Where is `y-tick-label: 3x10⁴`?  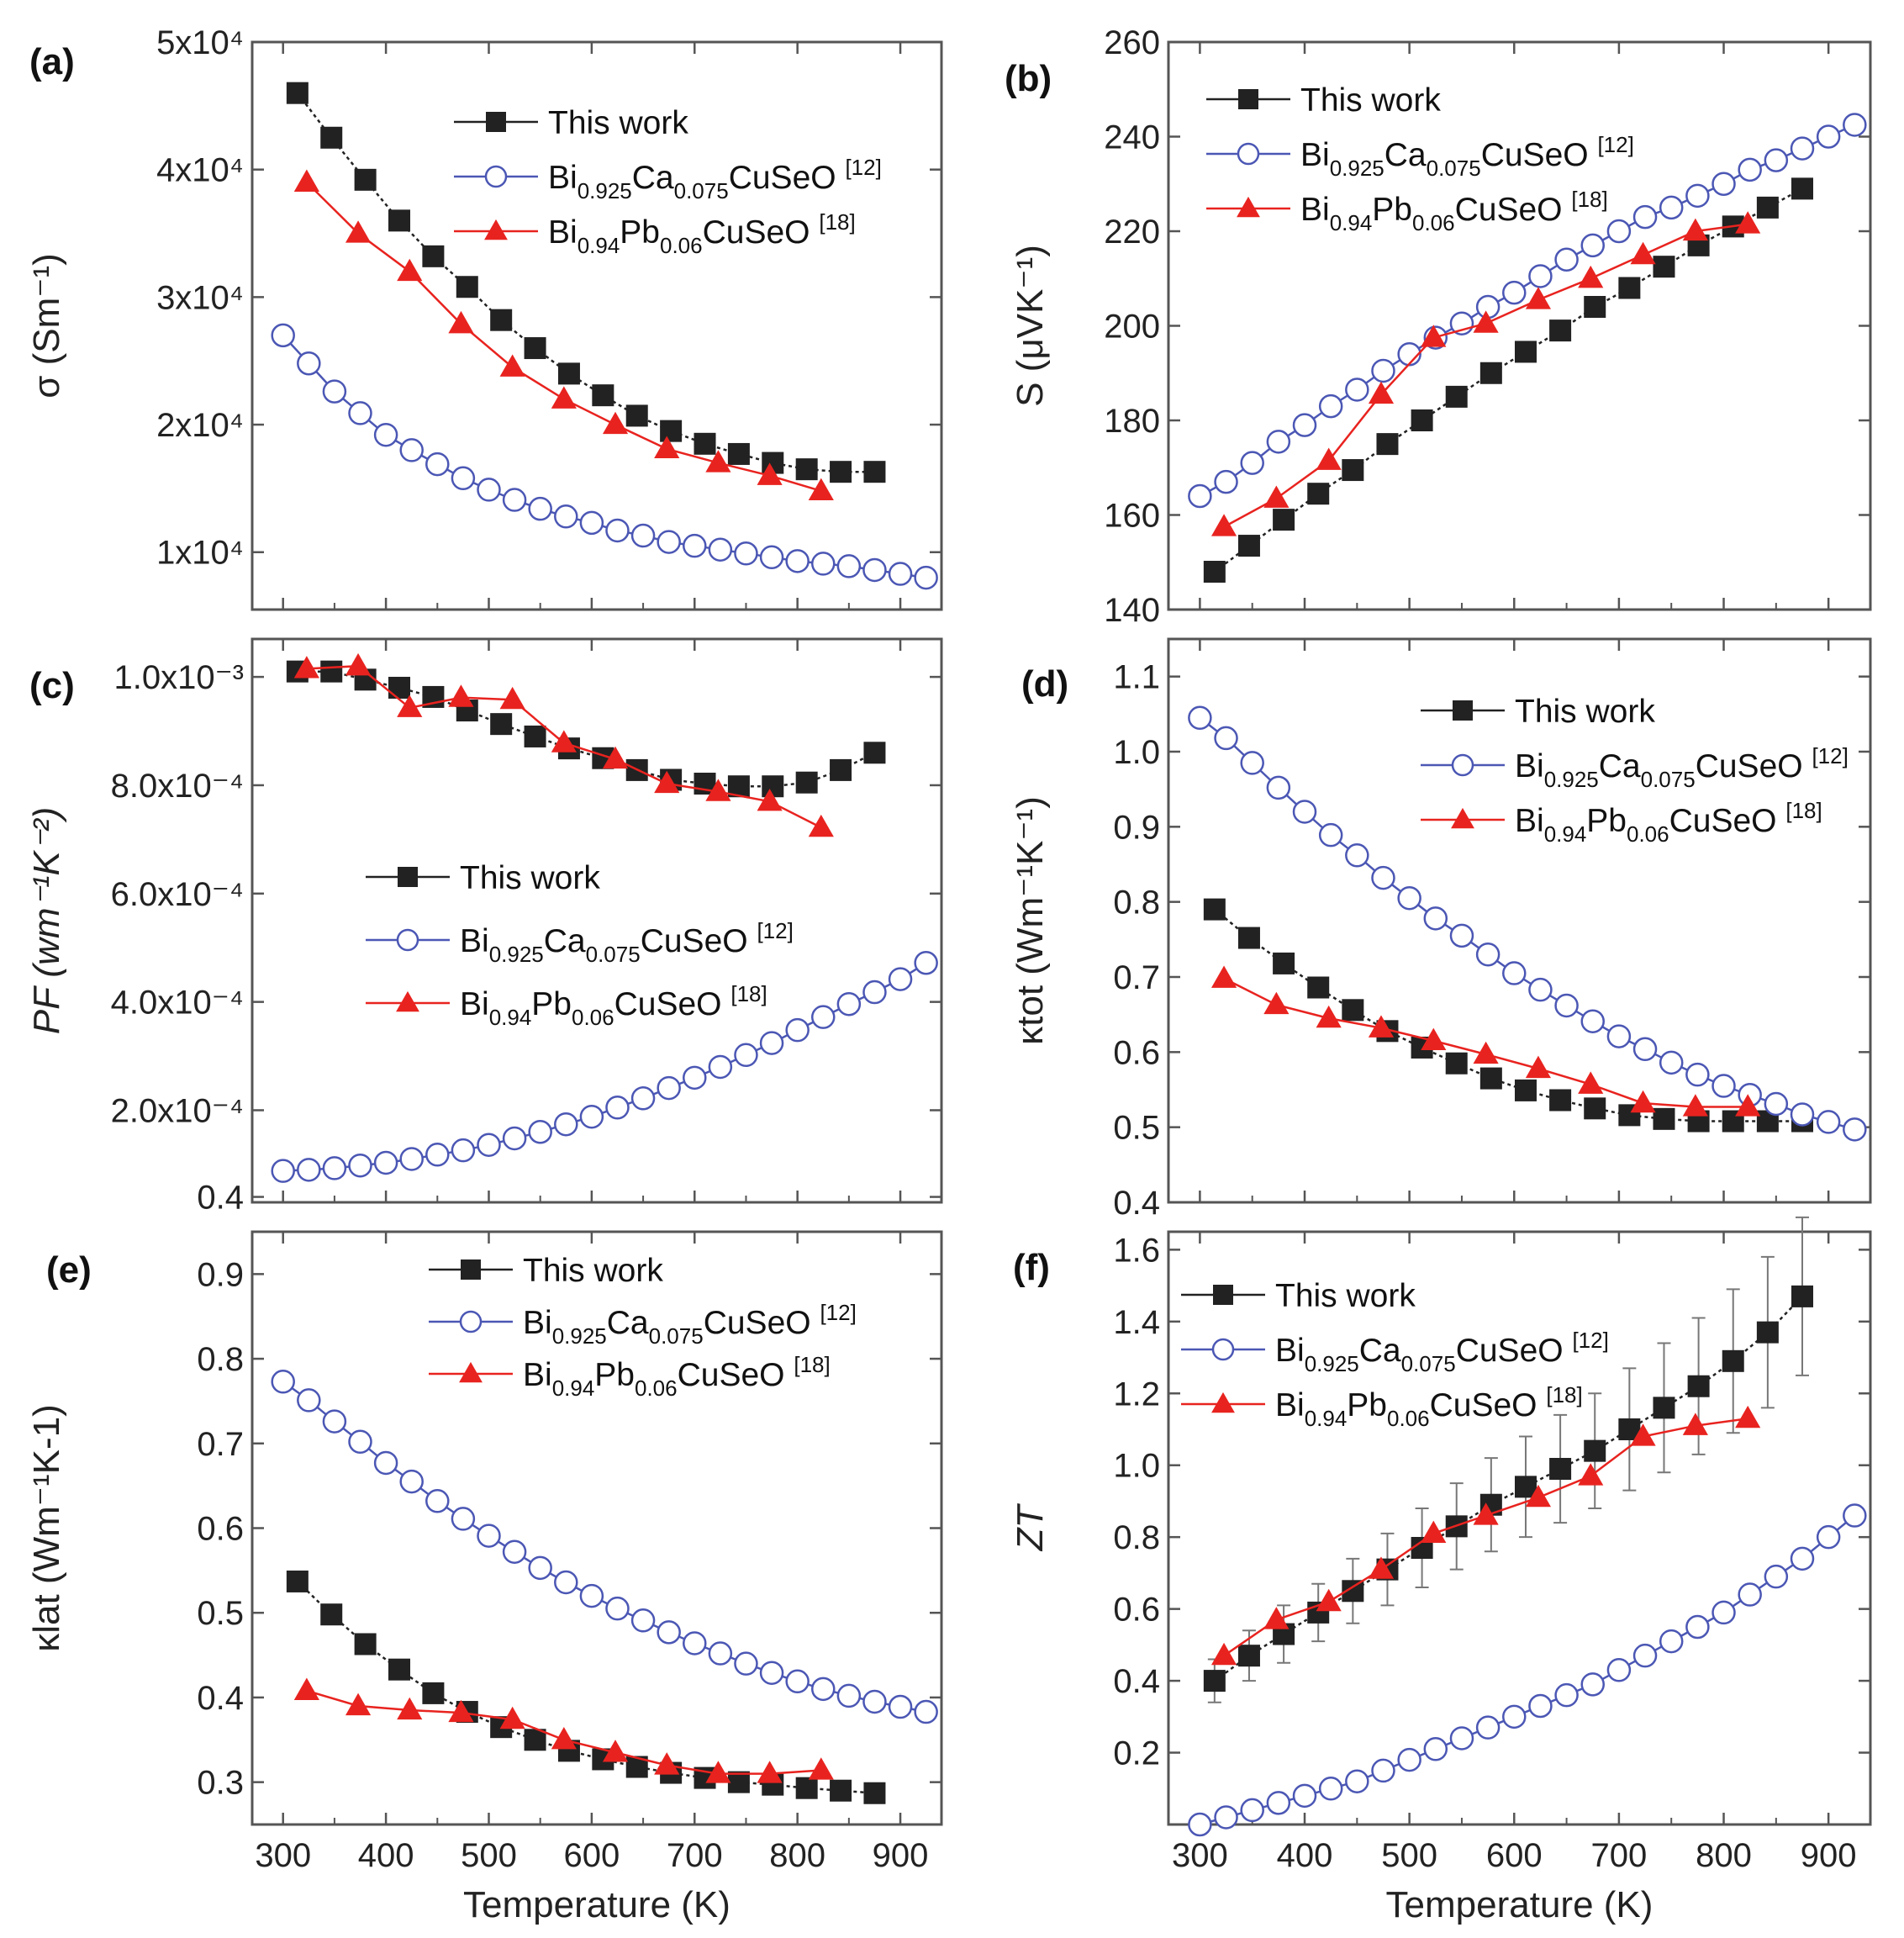
y-tick-label: 3x10⁴ is located at coordinates (200, 298).